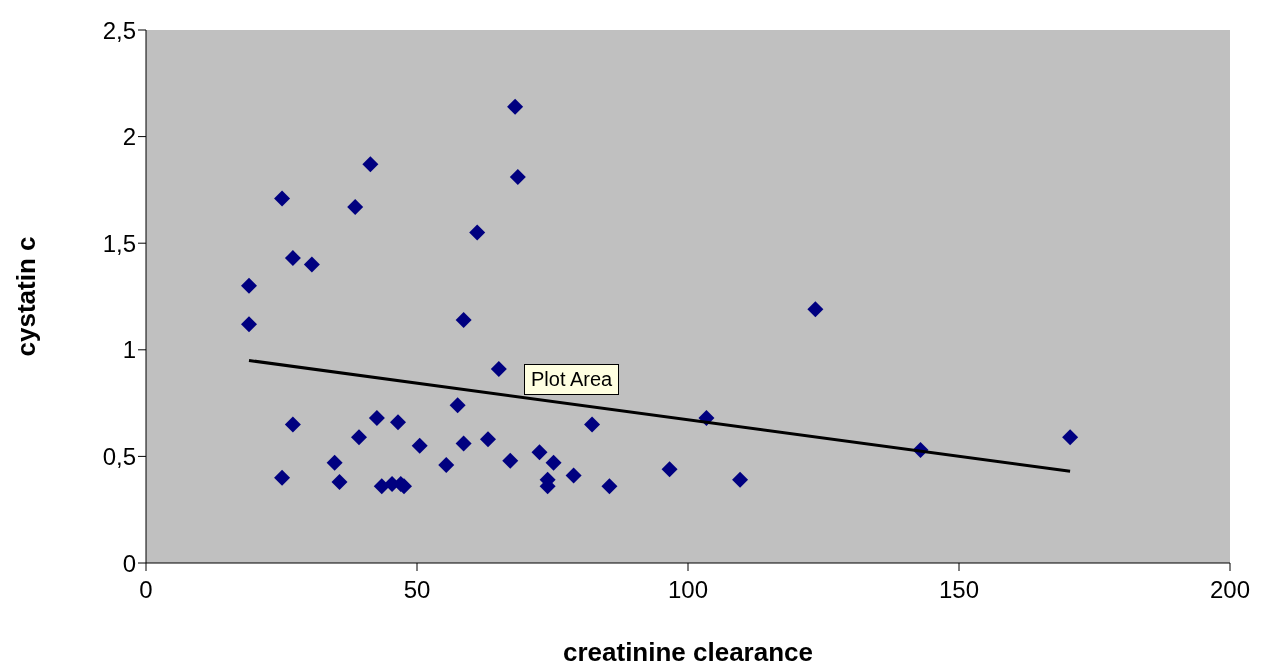  I want to click on x-tick-label: 0, so click(146, 590).